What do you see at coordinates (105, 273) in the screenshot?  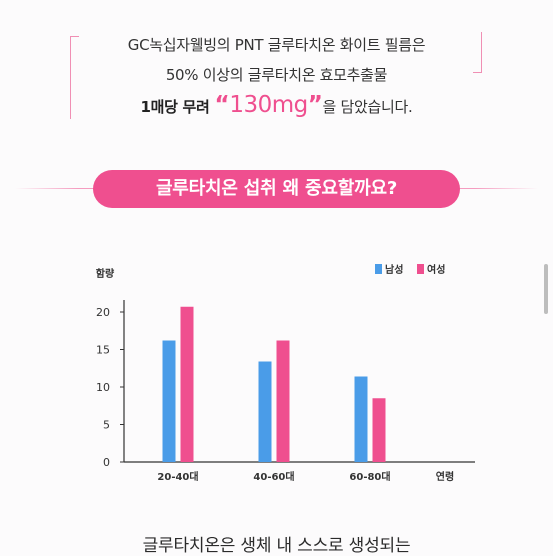 I see `y-axis-label: 함량` at bounding box center [105, 273].